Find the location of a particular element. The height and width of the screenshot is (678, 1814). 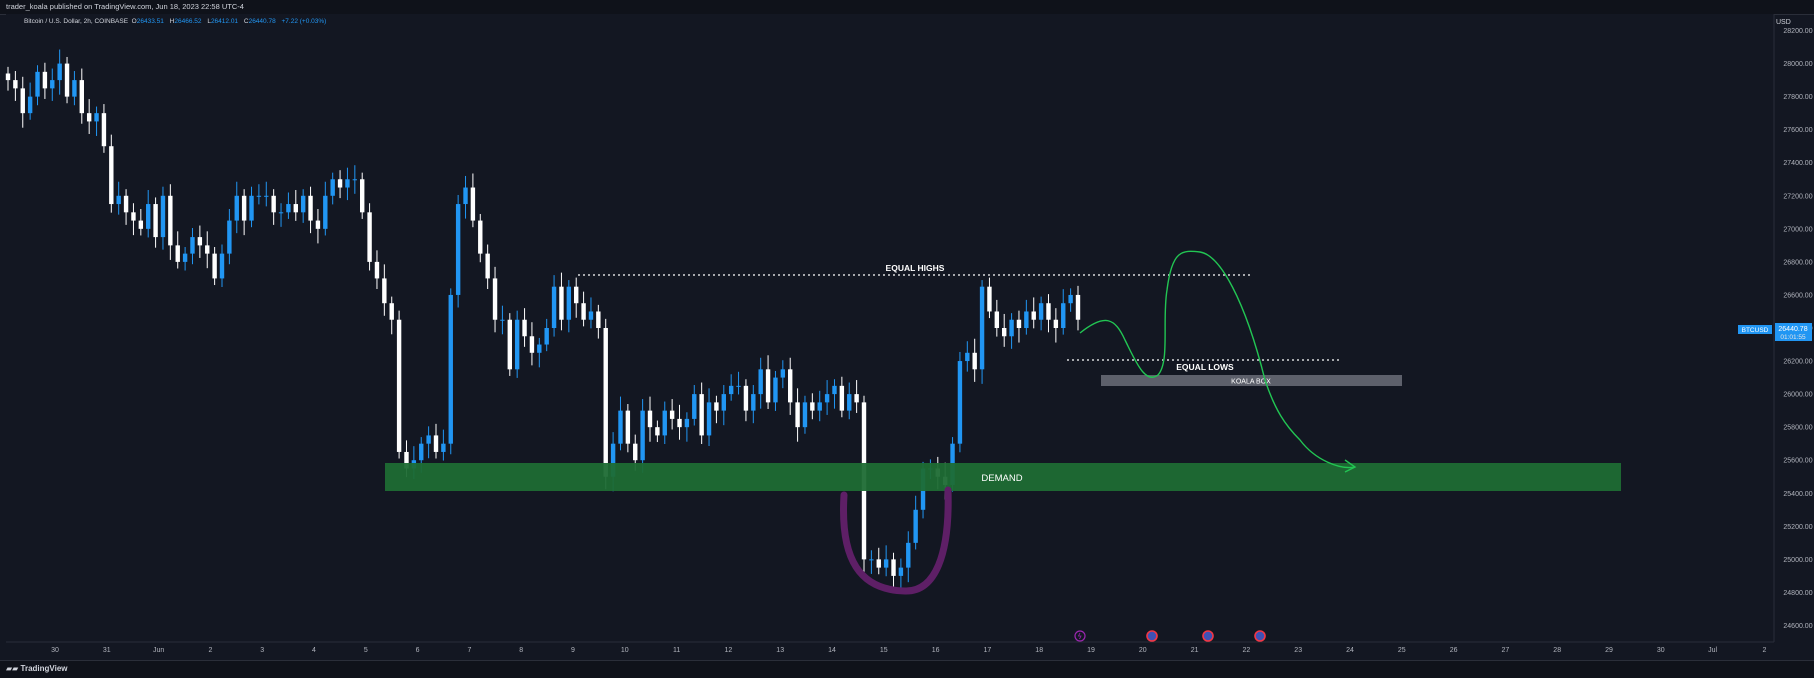

time-tick-label: 8 is located at coordinates (521, 650).